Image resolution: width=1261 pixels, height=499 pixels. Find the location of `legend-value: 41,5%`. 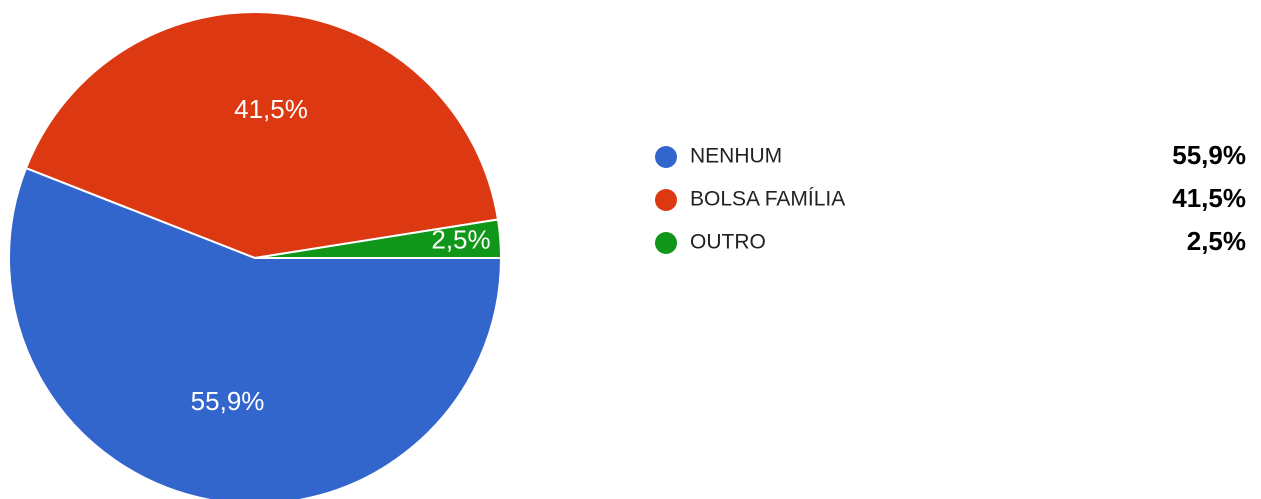

legend-value: 41,5% is located at coordinates (1209, 198).